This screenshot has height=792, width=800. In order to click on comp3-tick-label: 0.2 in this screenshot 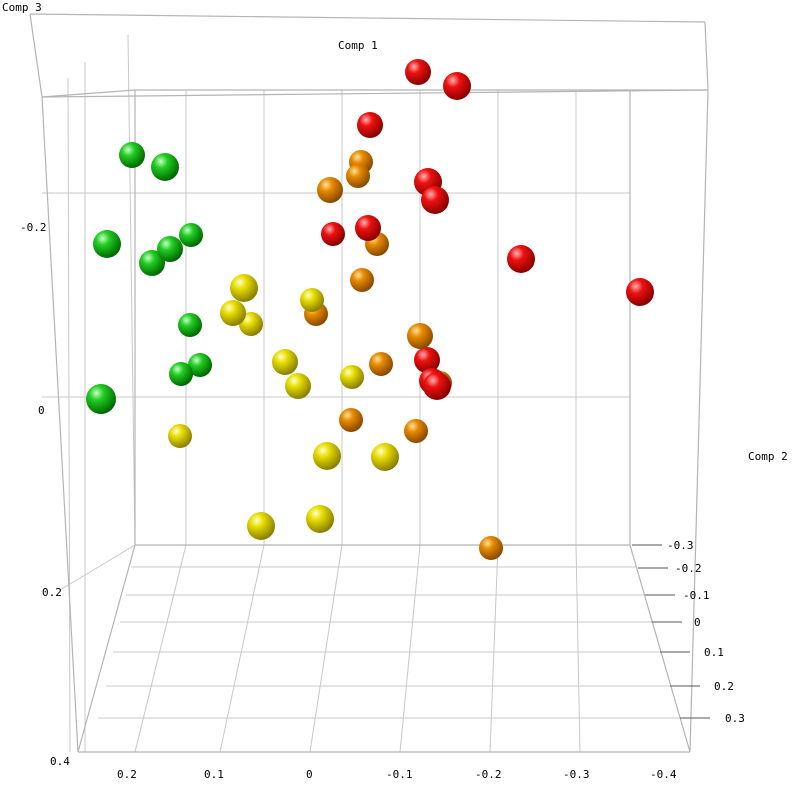, I will do `click(52, 592)`.